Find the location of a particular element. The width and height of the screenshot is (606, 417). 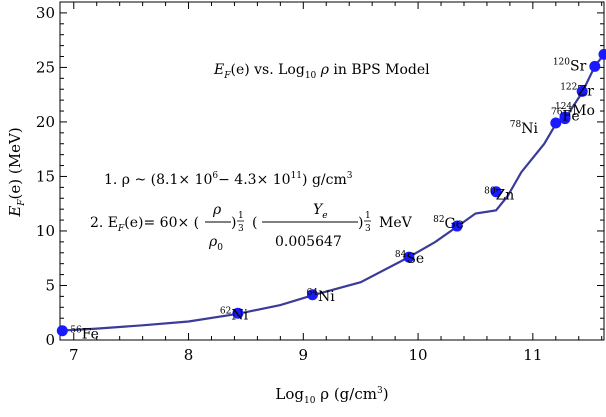

y-tick-label: 20 is located at coordinates (45, 122).